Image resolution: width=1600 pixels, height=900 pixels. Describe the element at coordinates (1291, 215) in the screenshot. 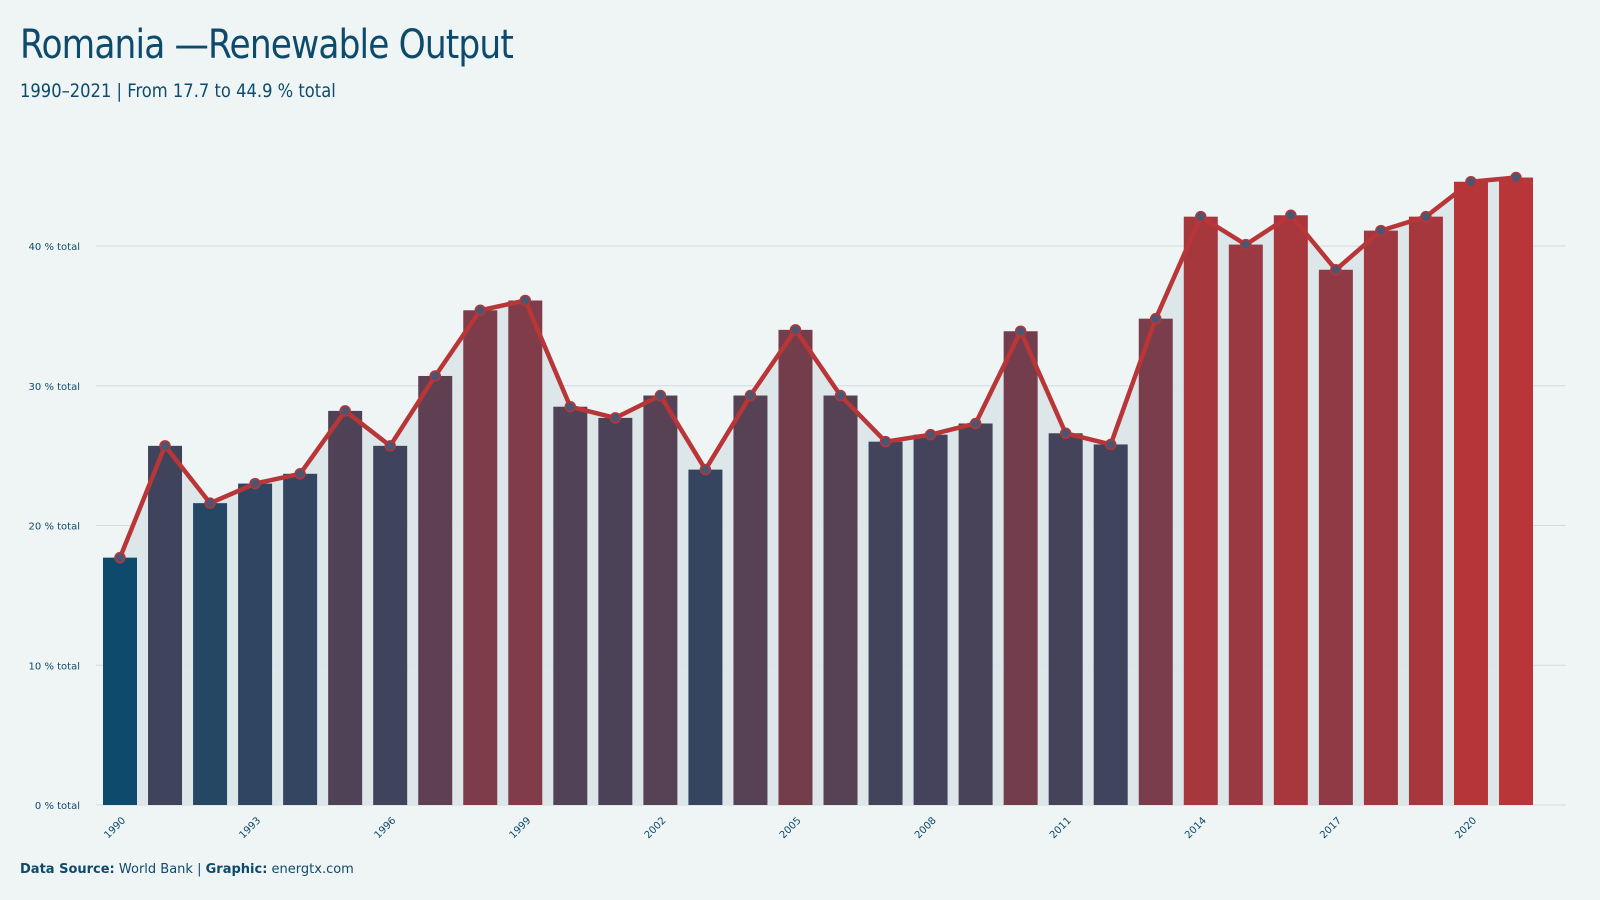

I see `point-2016` at that location.